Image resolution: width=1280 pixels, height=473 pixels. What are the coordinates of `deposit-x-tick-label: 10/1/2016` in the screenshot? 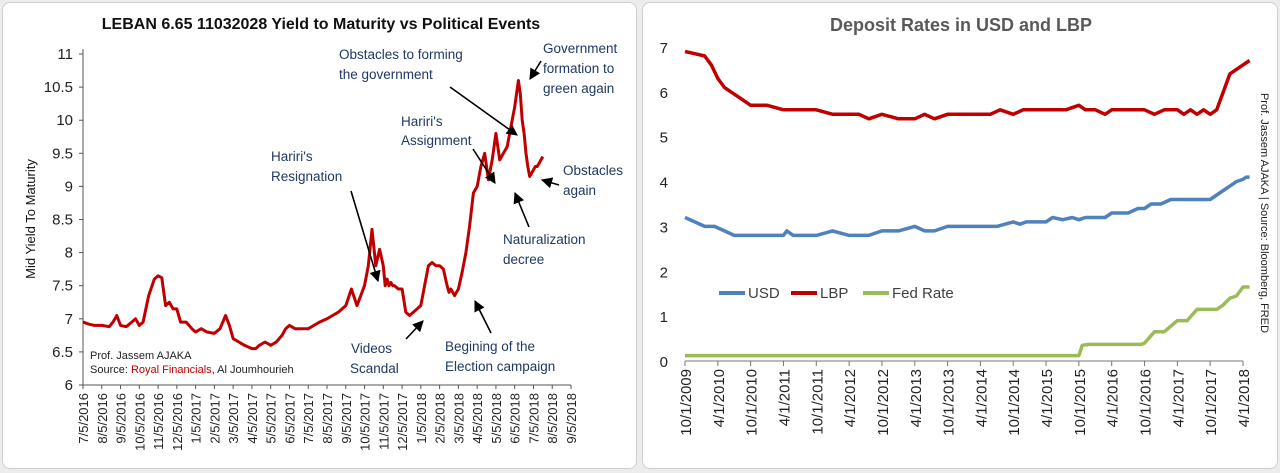 It's located at (1146, 402).